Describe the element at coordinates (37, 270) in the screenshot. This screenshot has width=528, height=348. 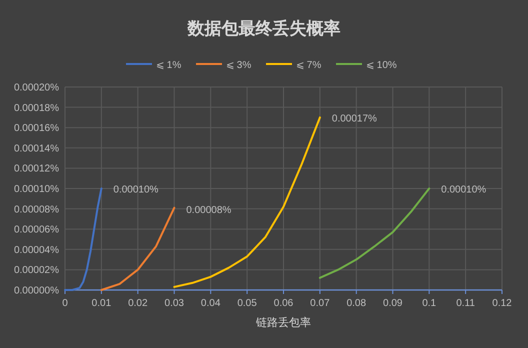
I see `y-tick-label: 0.00002%` at that location.